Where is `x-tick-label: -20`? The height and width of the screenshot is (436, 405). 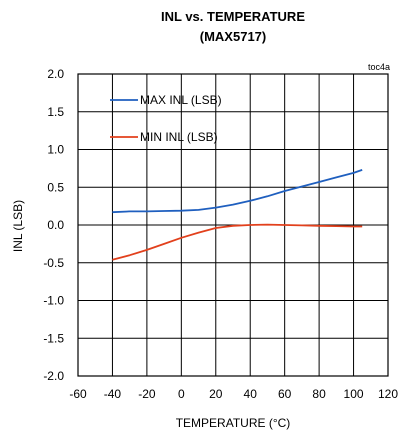
x-tick-label: -20 is located at coordinates (147, 394).